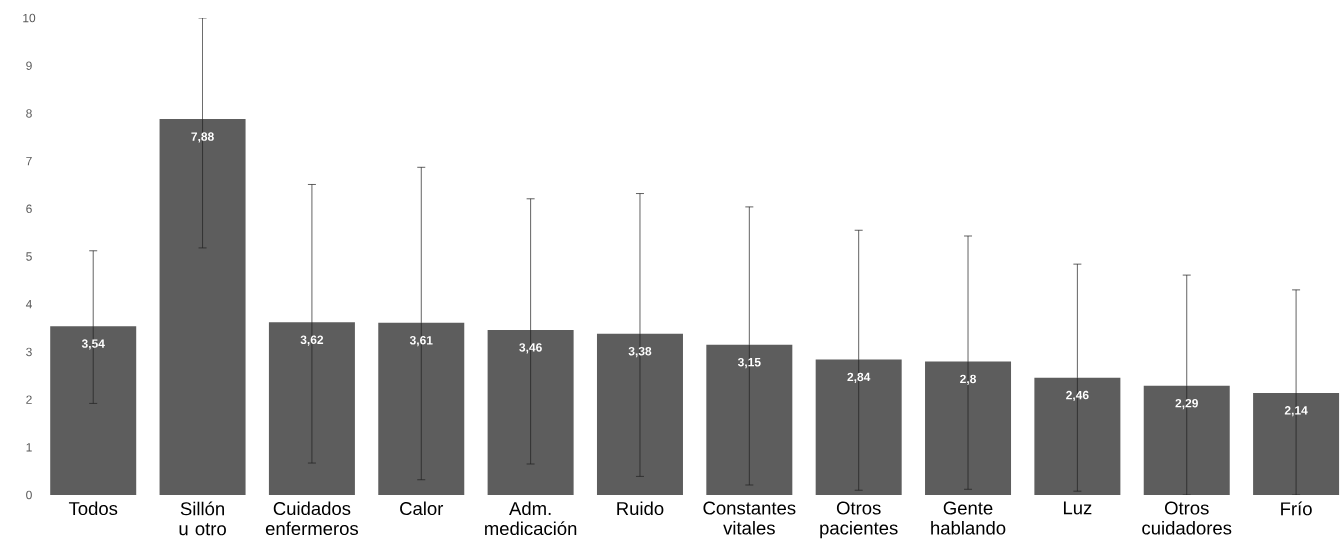  Describe the element at coordinates (29, 447) in the screenshot. I see `y-tick-label: 1` at that location.